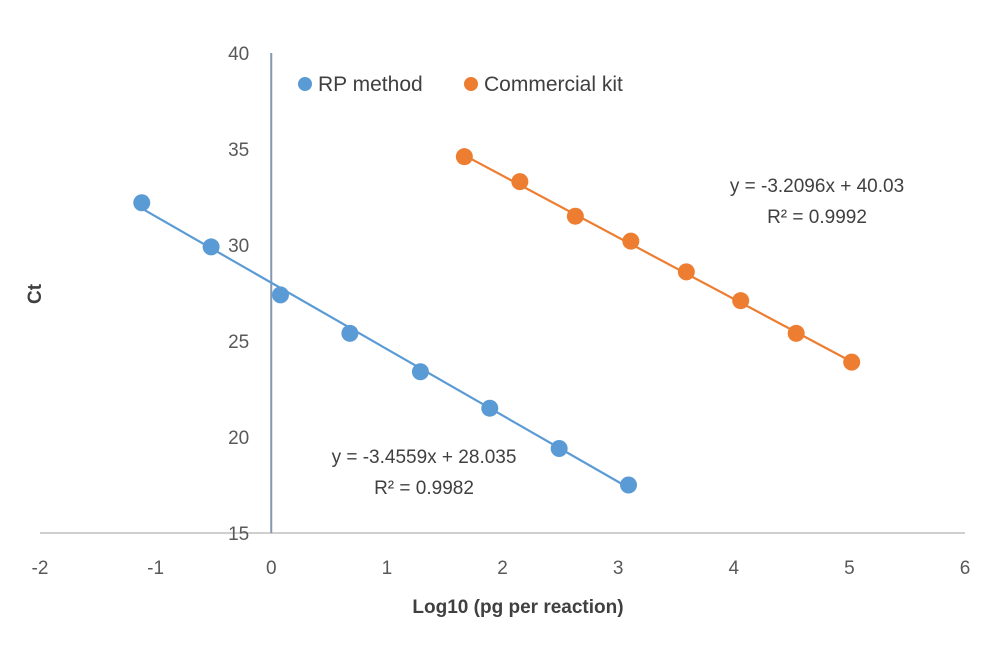 The height and width of the screenshot is (667, 1000). What do you see at coordinates (424, 457) in the screenshot?
I see `equation-rp-method: y = -3.4559x + 28.035` at bounding box center [424, 457].